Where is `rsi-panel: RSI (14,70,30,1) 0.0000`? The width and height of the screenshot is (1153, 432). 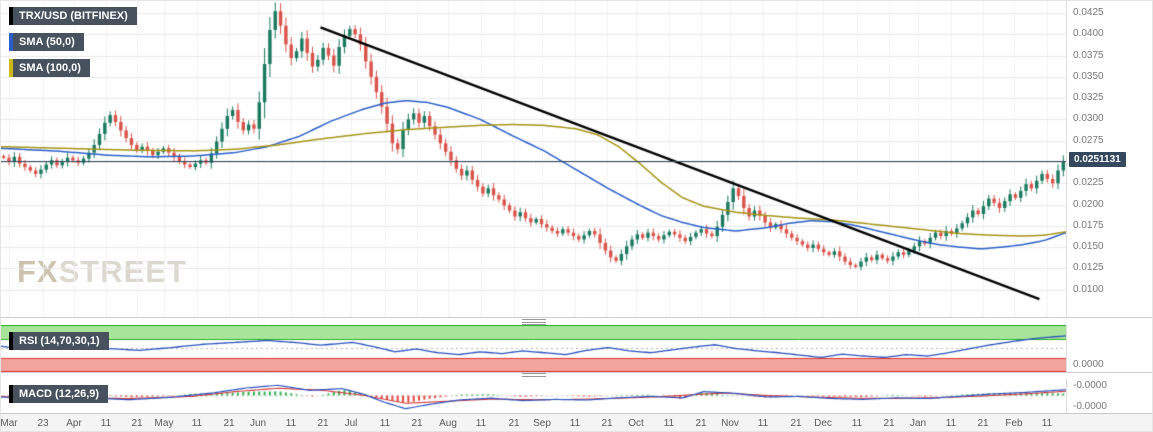
rsi-panel: RSI (14,70,30,1) 0.0000 is located at coordinates (576, 348).